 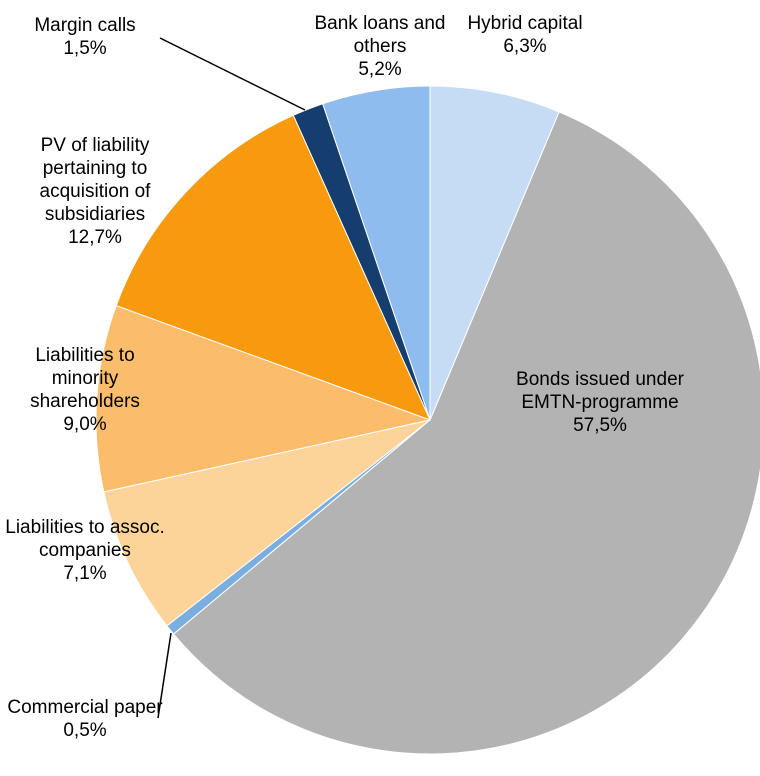 I want to click on value-label: 1,5%, so click(x=85, y=48).